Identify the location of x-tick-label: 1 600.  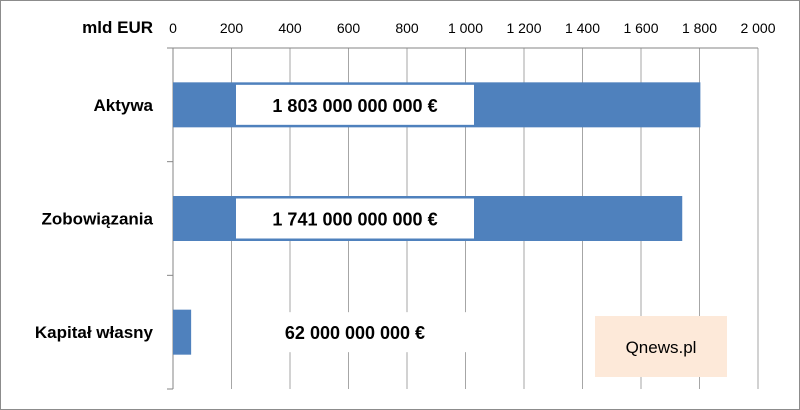
(640, 28).